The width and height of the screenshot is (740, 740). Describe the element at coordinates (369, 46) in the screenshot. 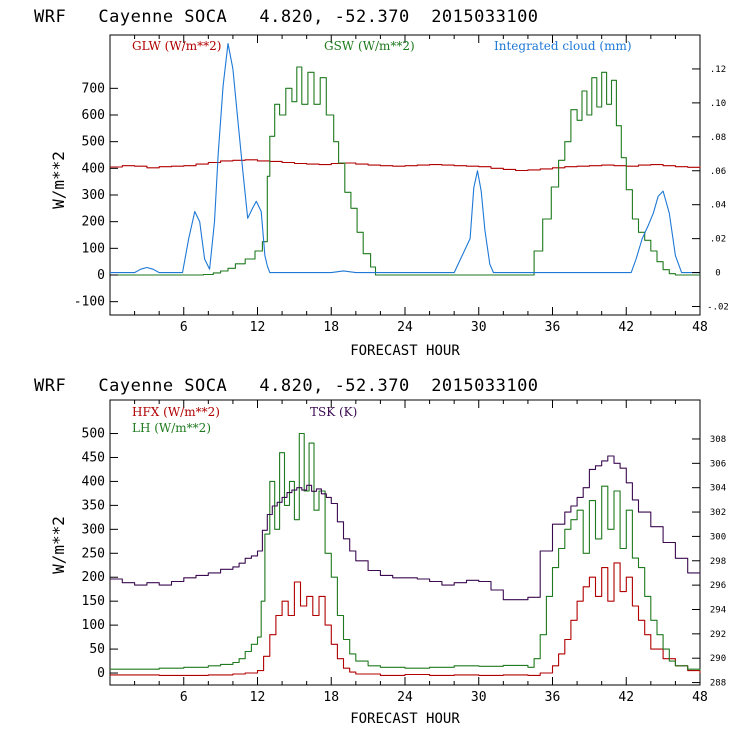

I see `chart-1-legend-gsw: GSW (W/m**2)` at that location.